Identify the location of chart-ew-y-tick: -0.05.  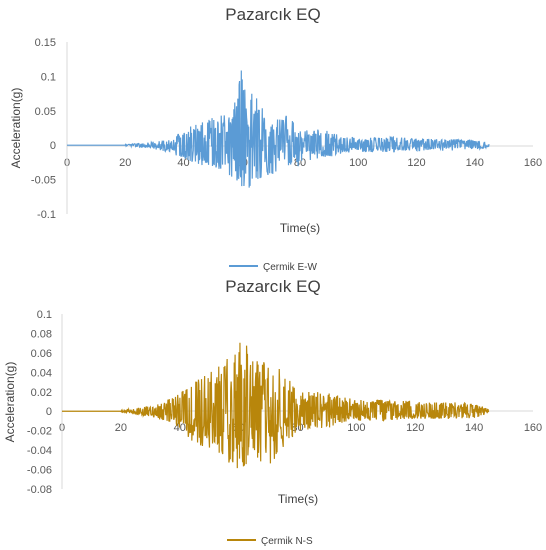
(43, 181).